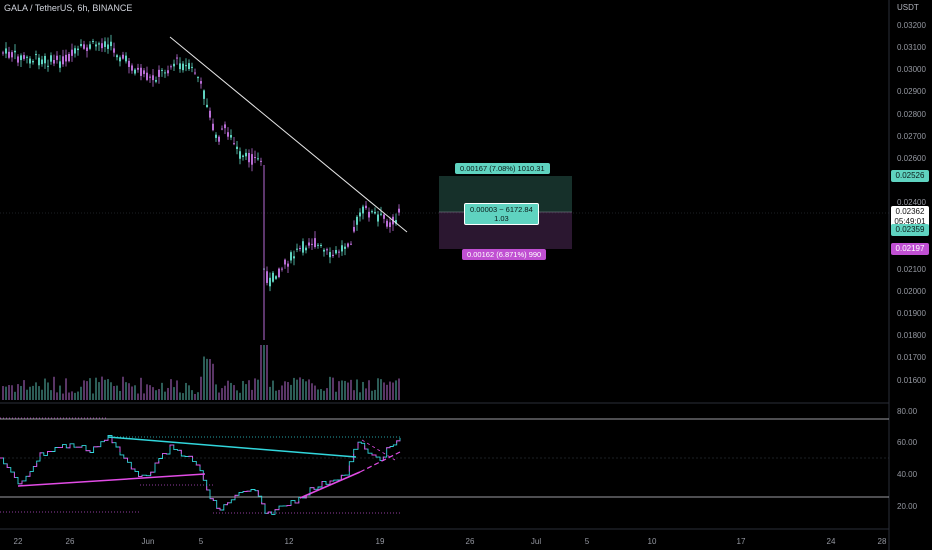 This screenshot has width=932, height=550. What do you see at coordinates (911, 202) in the screenshot?
I see `price-tick: 0.02400` at bounding box center [911, 202].